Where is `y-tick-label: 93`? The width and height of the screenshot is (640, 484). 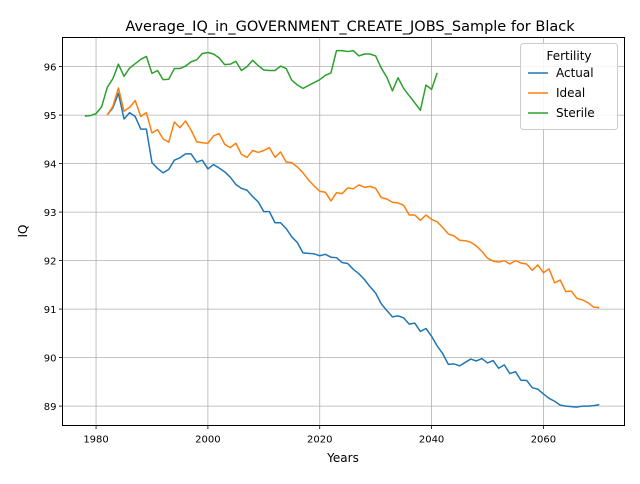 y-tick-label: 93 is located at coordinates (50, 213).